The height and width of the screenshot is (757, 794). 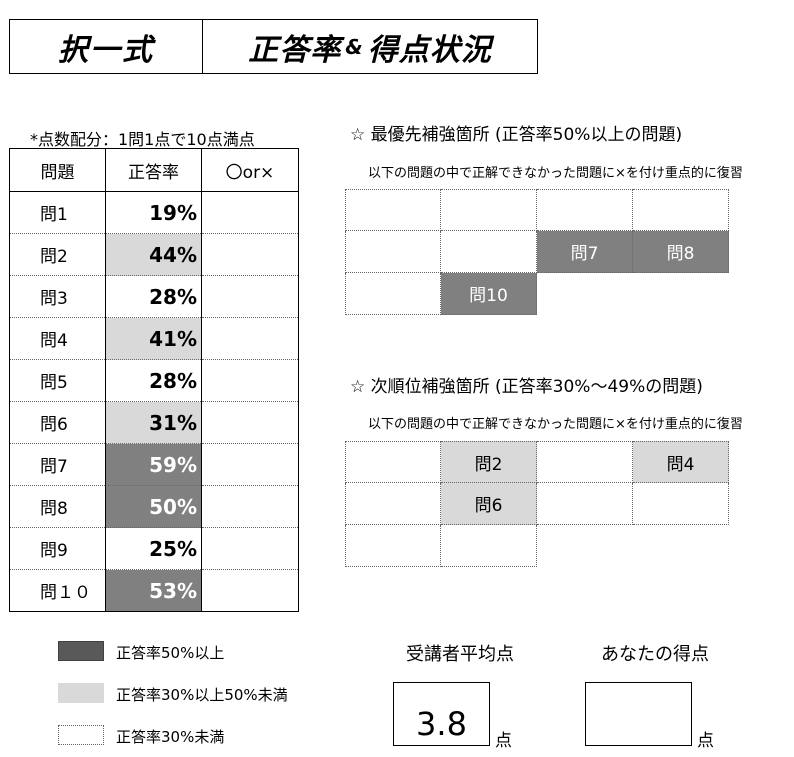 What do you see at coordinates (57, 590) in the screenshot?
I see `question-cell: 問１０` at bounding box center [57, 590].